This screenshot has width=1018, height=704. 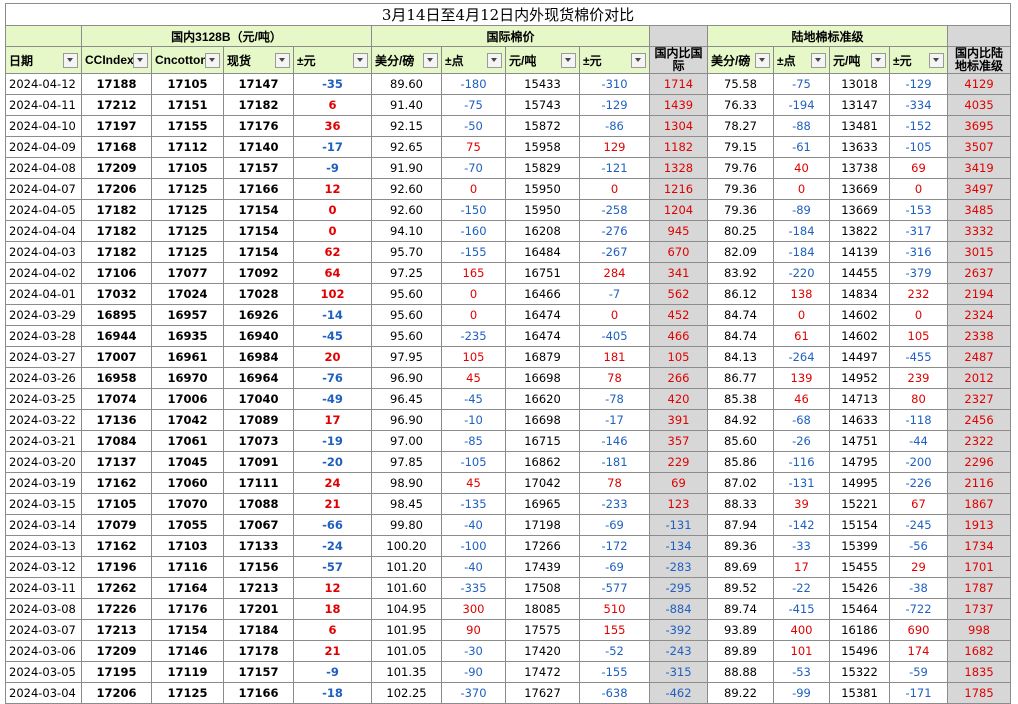 I want to click on cncotton-cell: 16935, so click(x=187, y=336).